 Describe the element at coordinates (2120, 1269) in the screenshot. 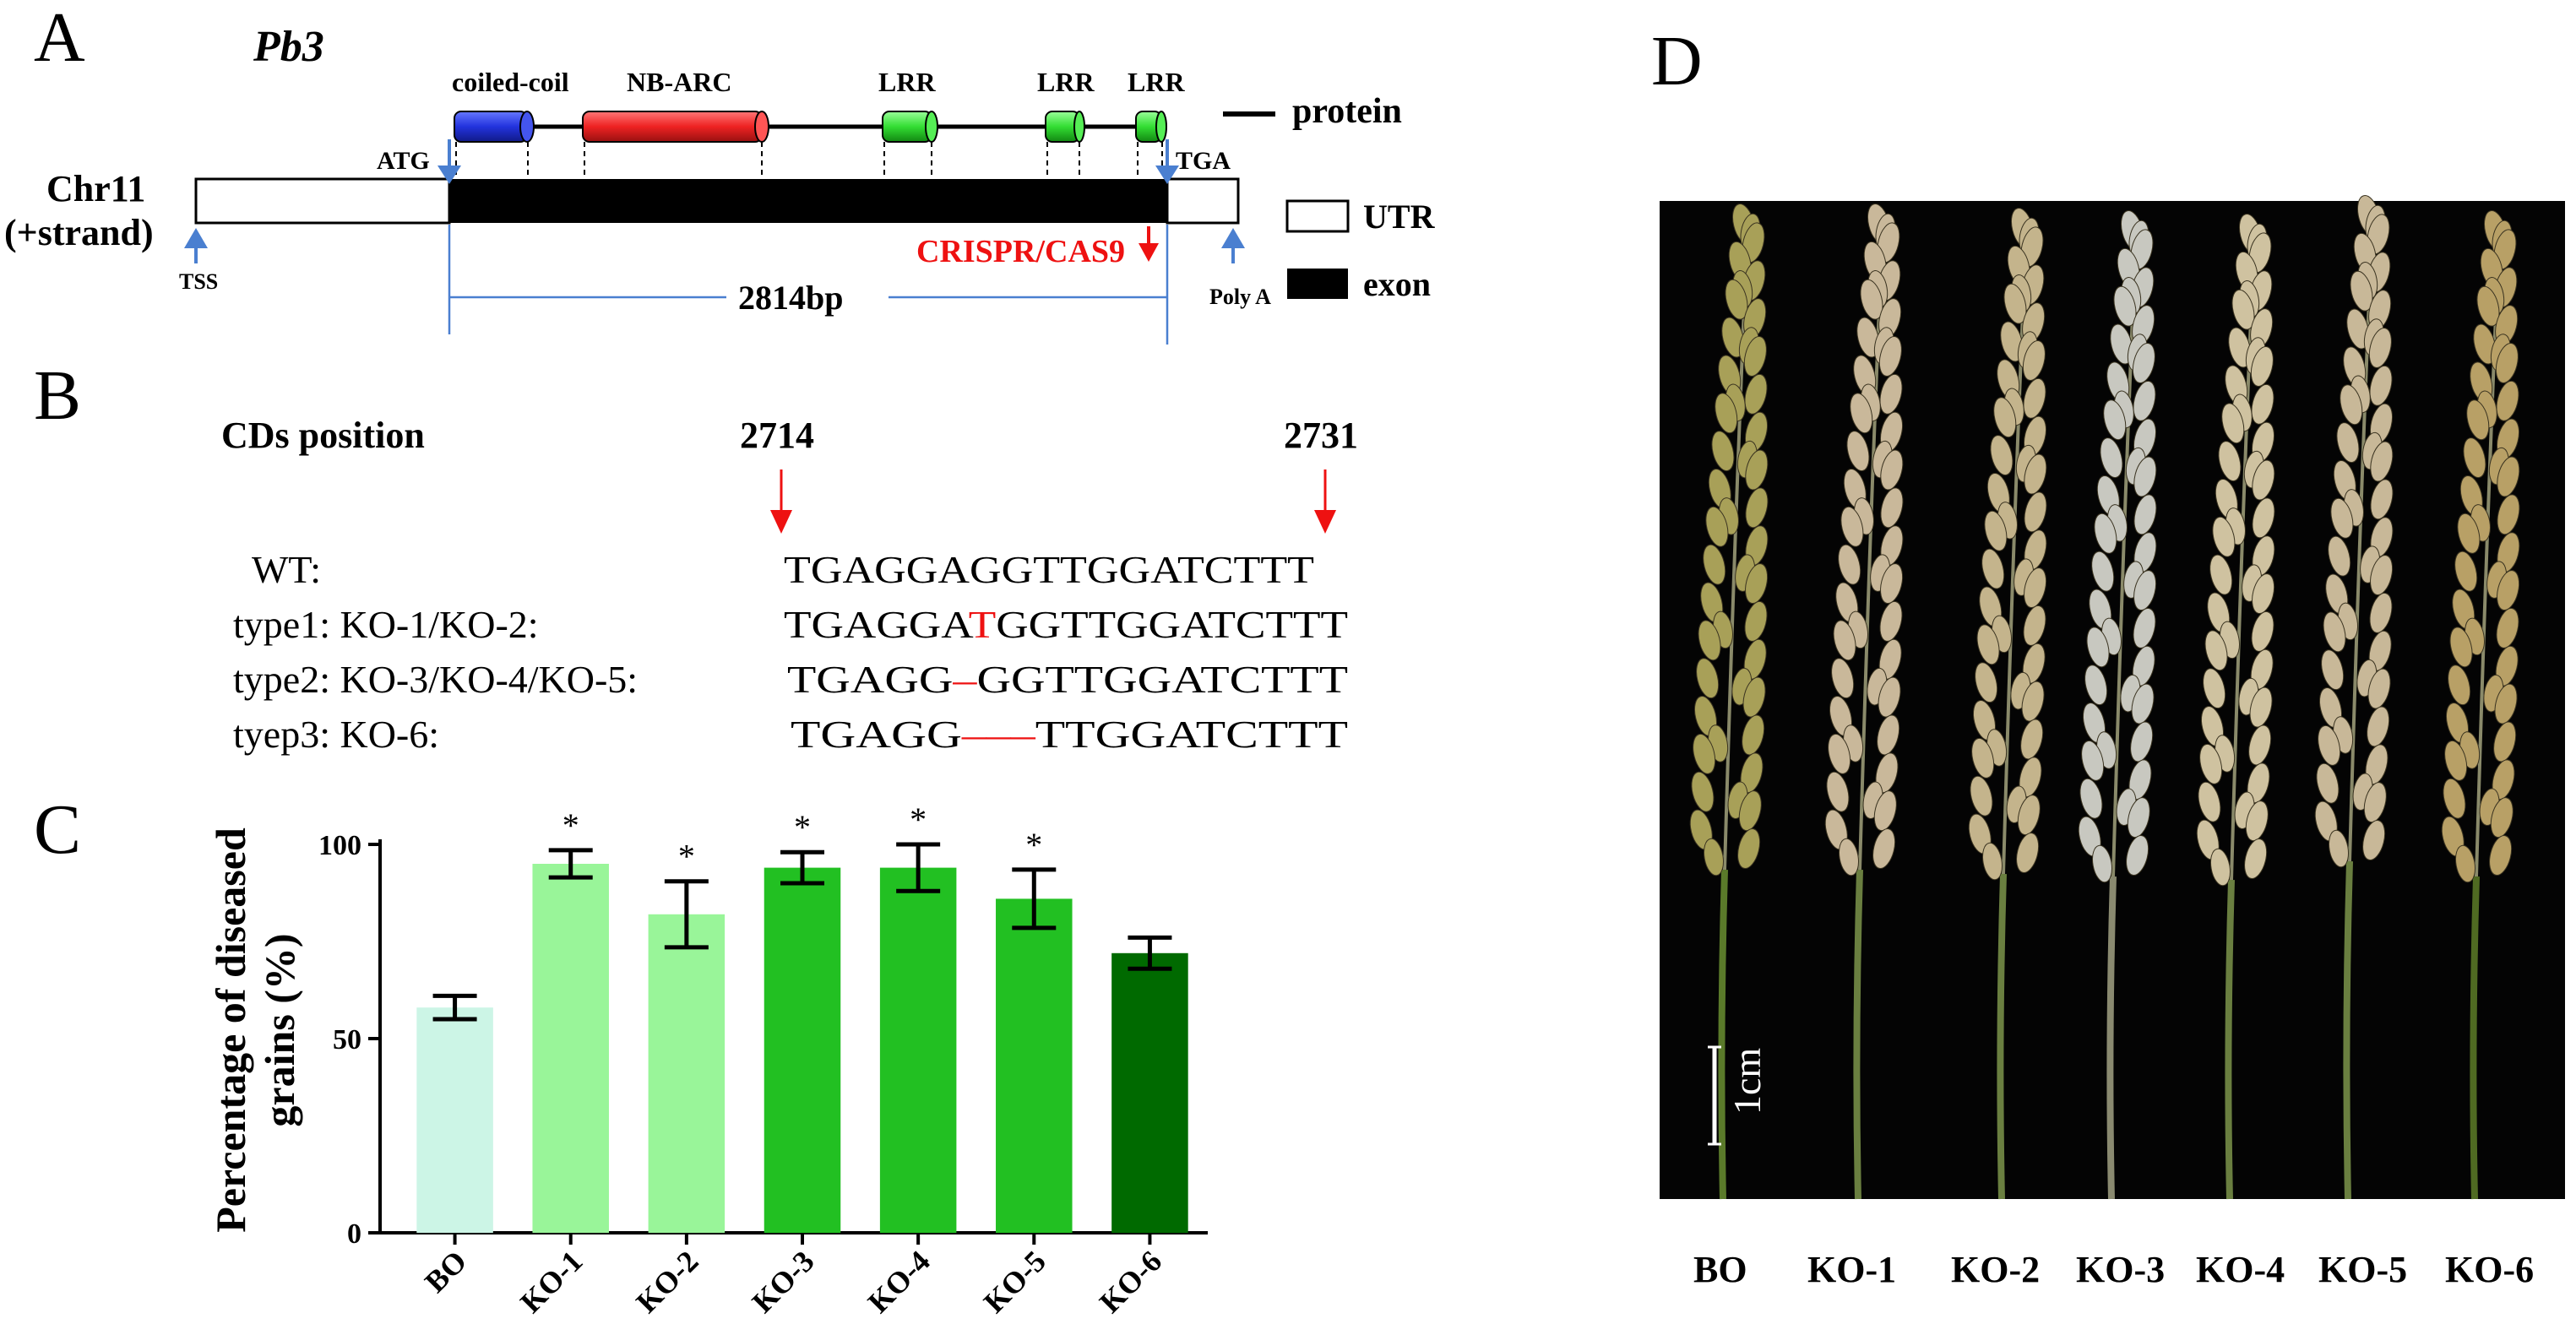

I see `panicle-label: KO-3` at that location.